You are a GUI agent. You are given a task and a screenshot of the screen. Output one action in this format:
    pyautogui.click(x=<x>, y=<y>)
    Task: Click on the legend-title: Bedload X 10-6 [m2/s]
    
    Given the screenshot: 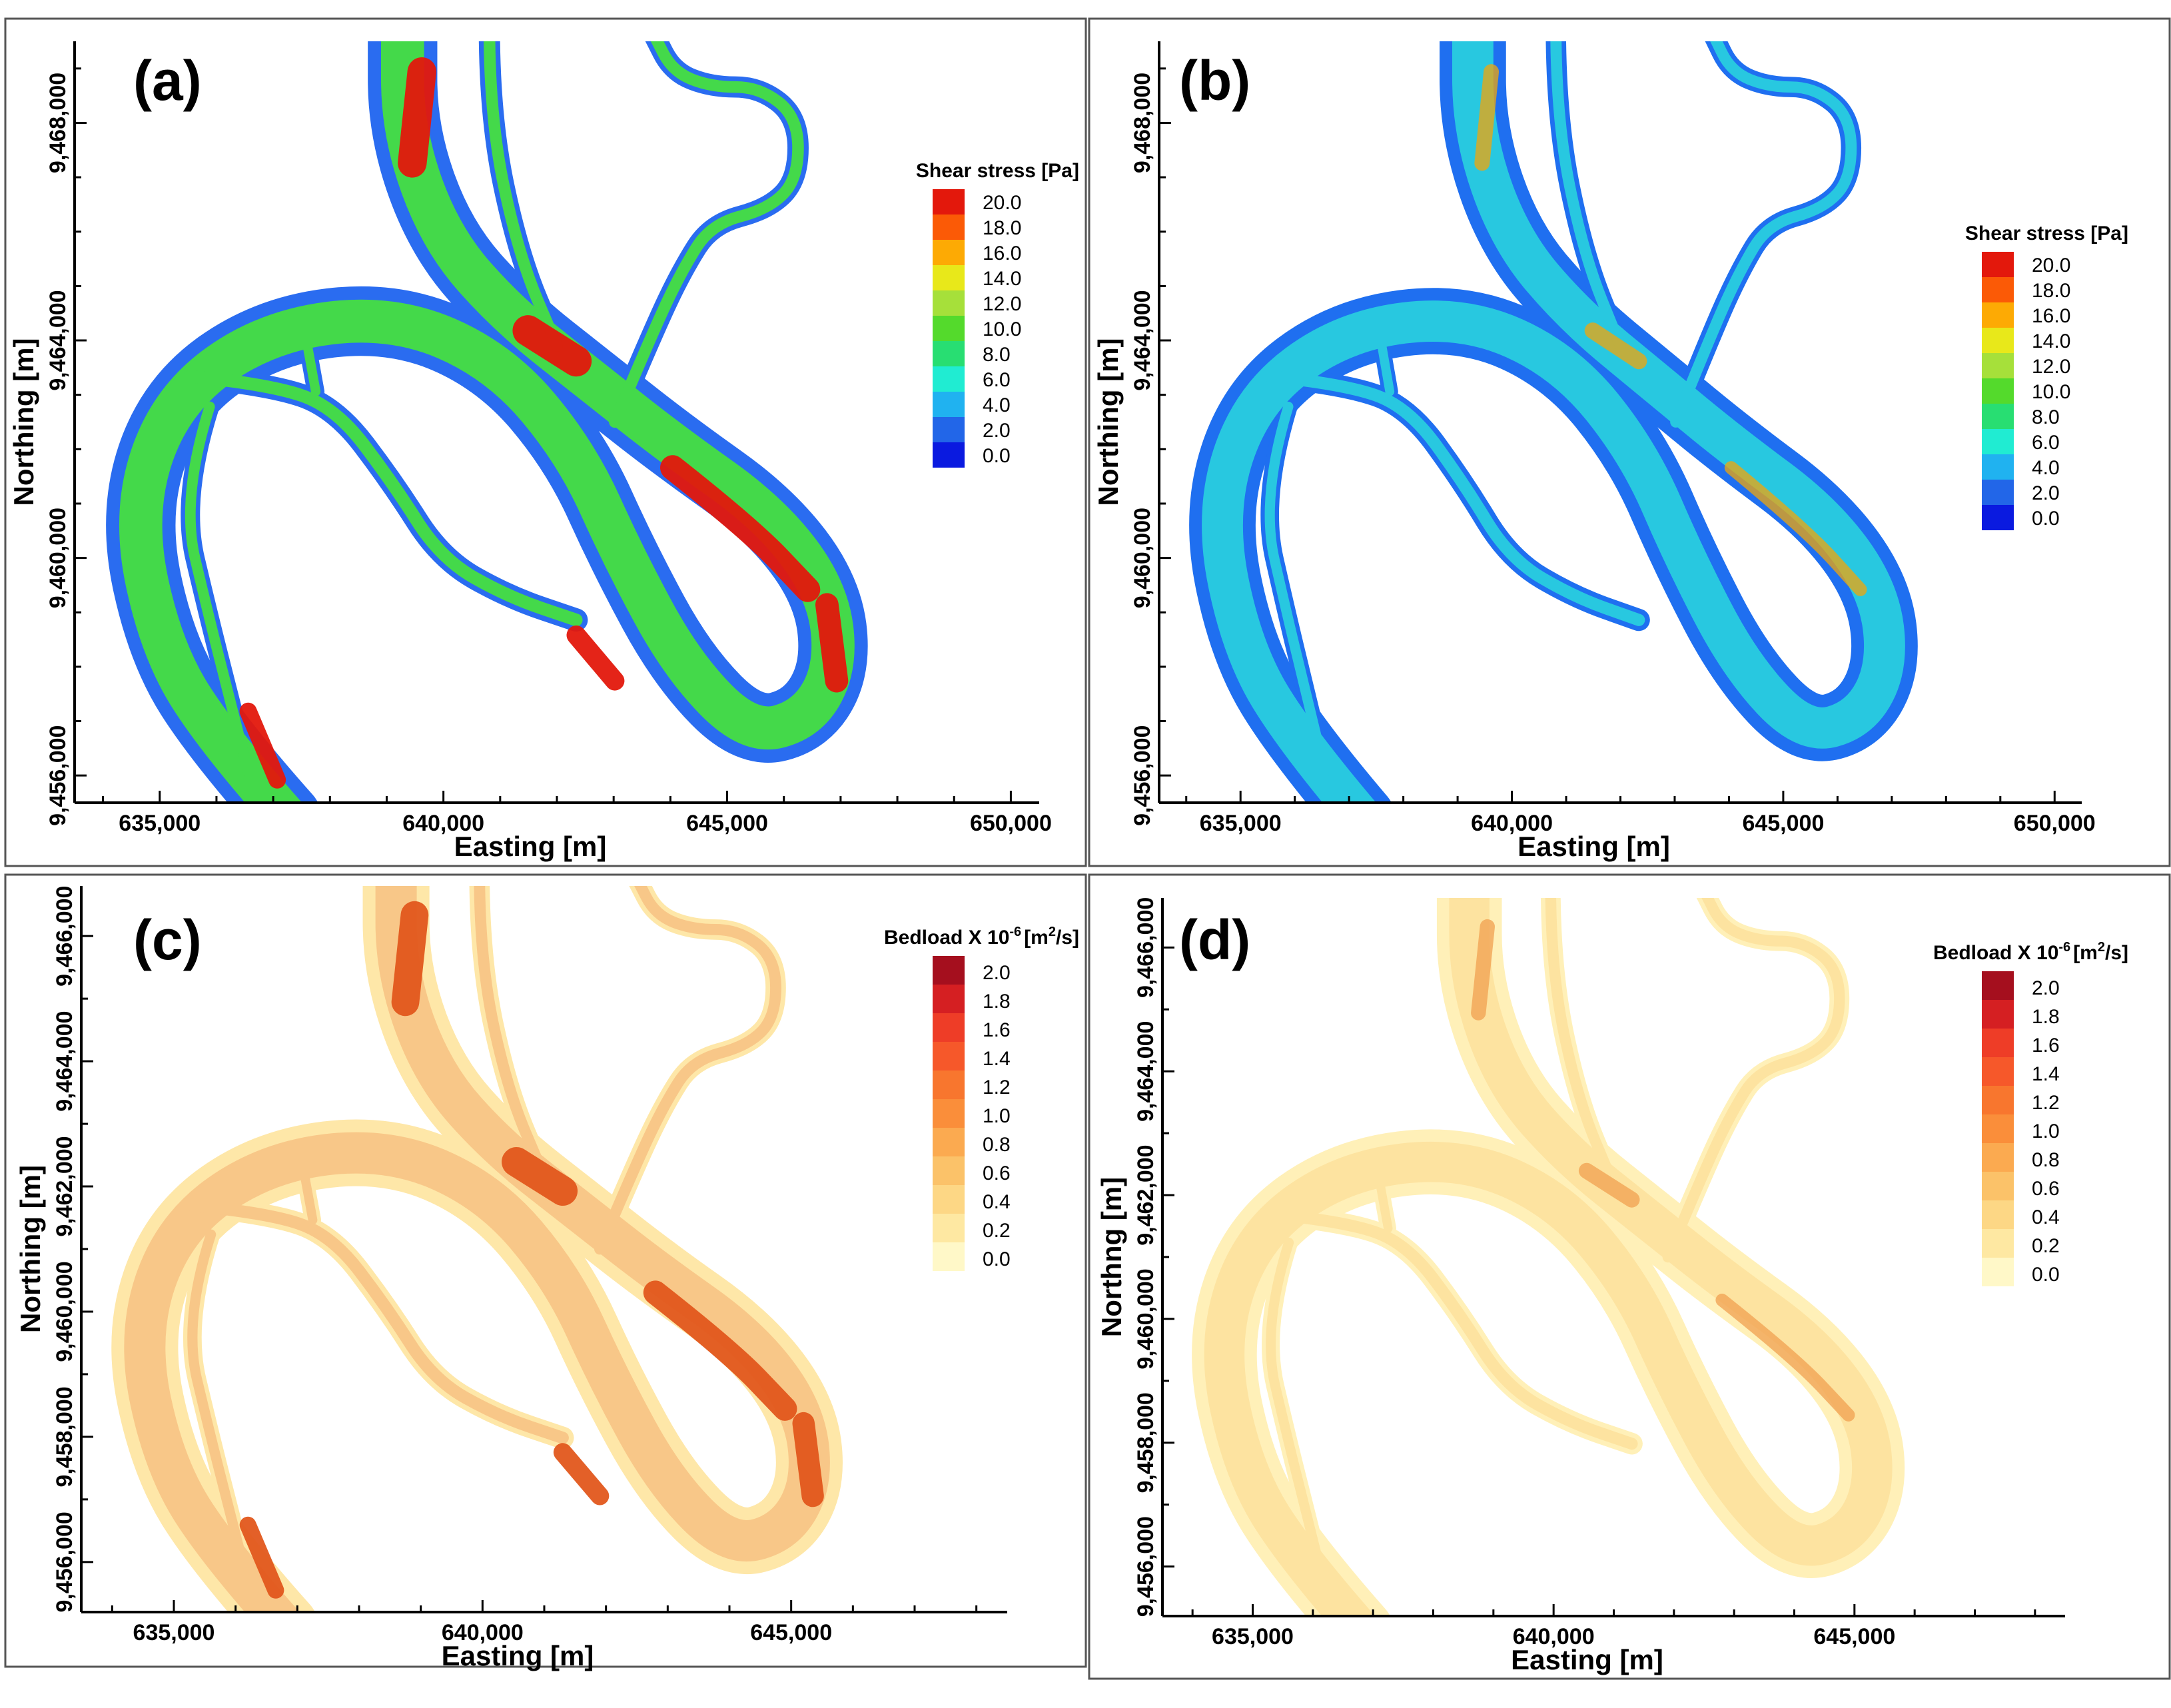 What is the action you would take?
    pyautogui.click(x=2030, y=952)
    